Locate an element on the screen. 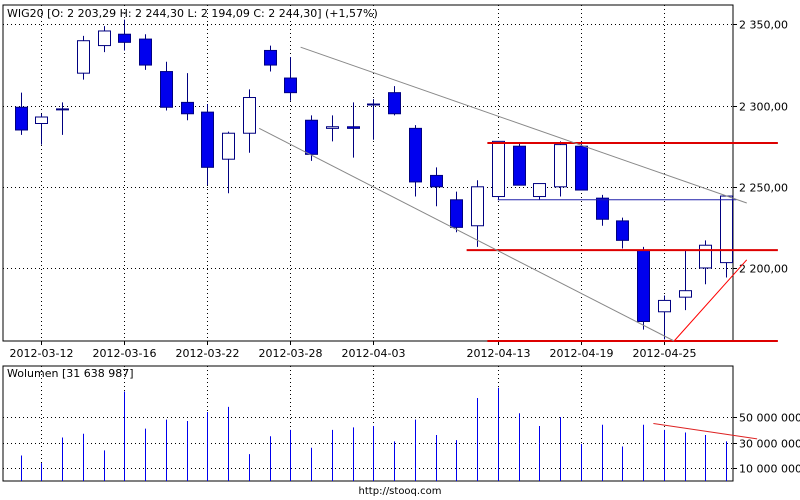 The width and height of the screenshot is (800, 500). price-x-tick-label: 2012-03-16 is located at coordinates (125, 353).